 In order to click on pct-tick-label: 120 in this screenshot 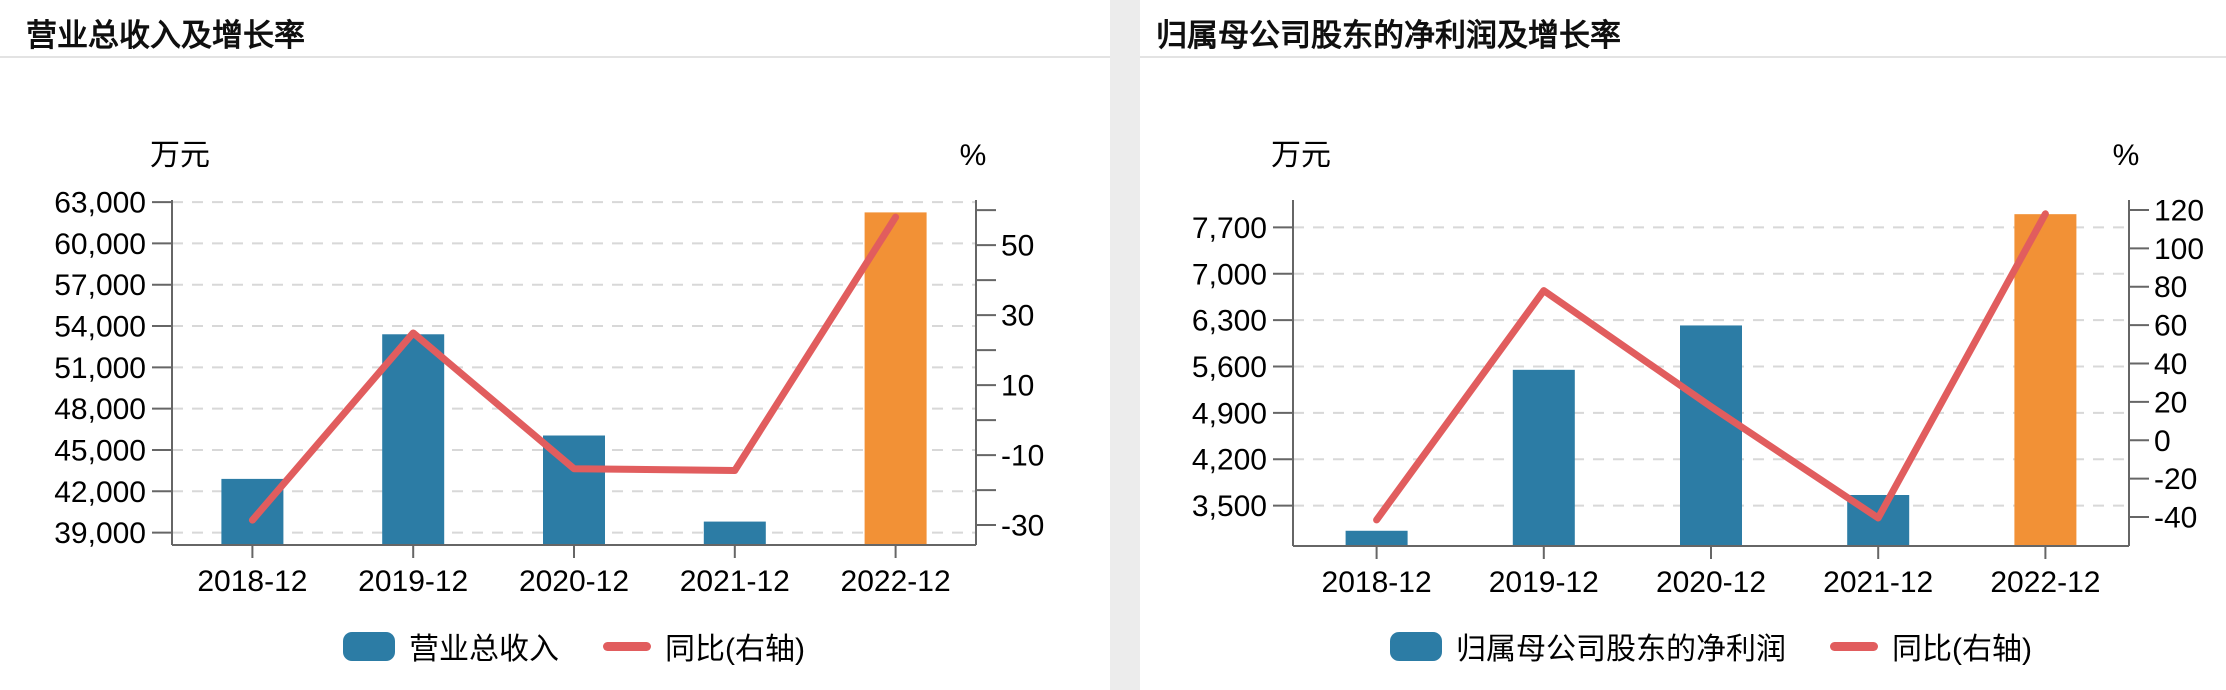, I will do `click(2179, 210)`.